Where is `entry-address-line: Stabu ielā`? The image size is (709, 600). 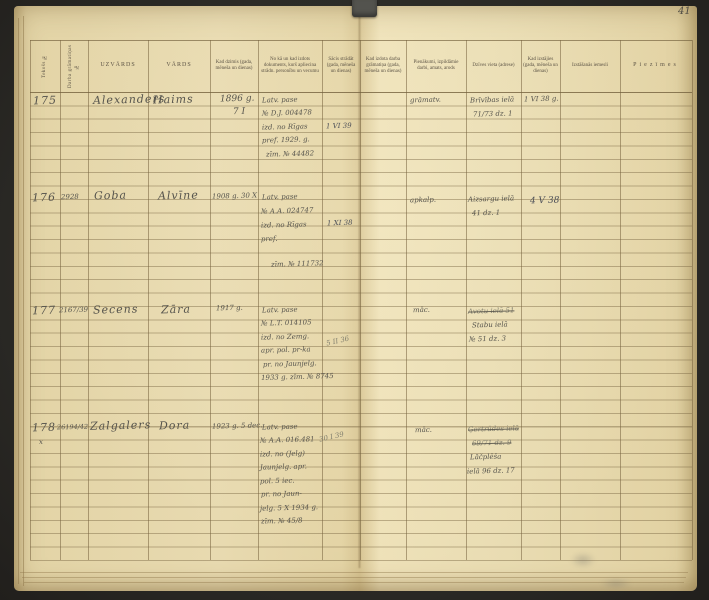 entry-address-line: Stabu ielā is located at coordinates (489, 325).